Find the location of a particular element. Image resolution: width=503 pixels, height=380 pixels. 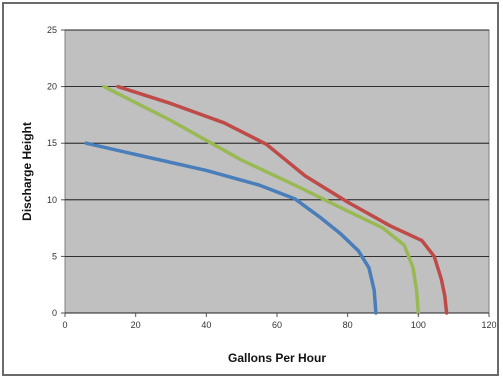

y-tick-label-0: 0 is located at coordinates (54, 313).